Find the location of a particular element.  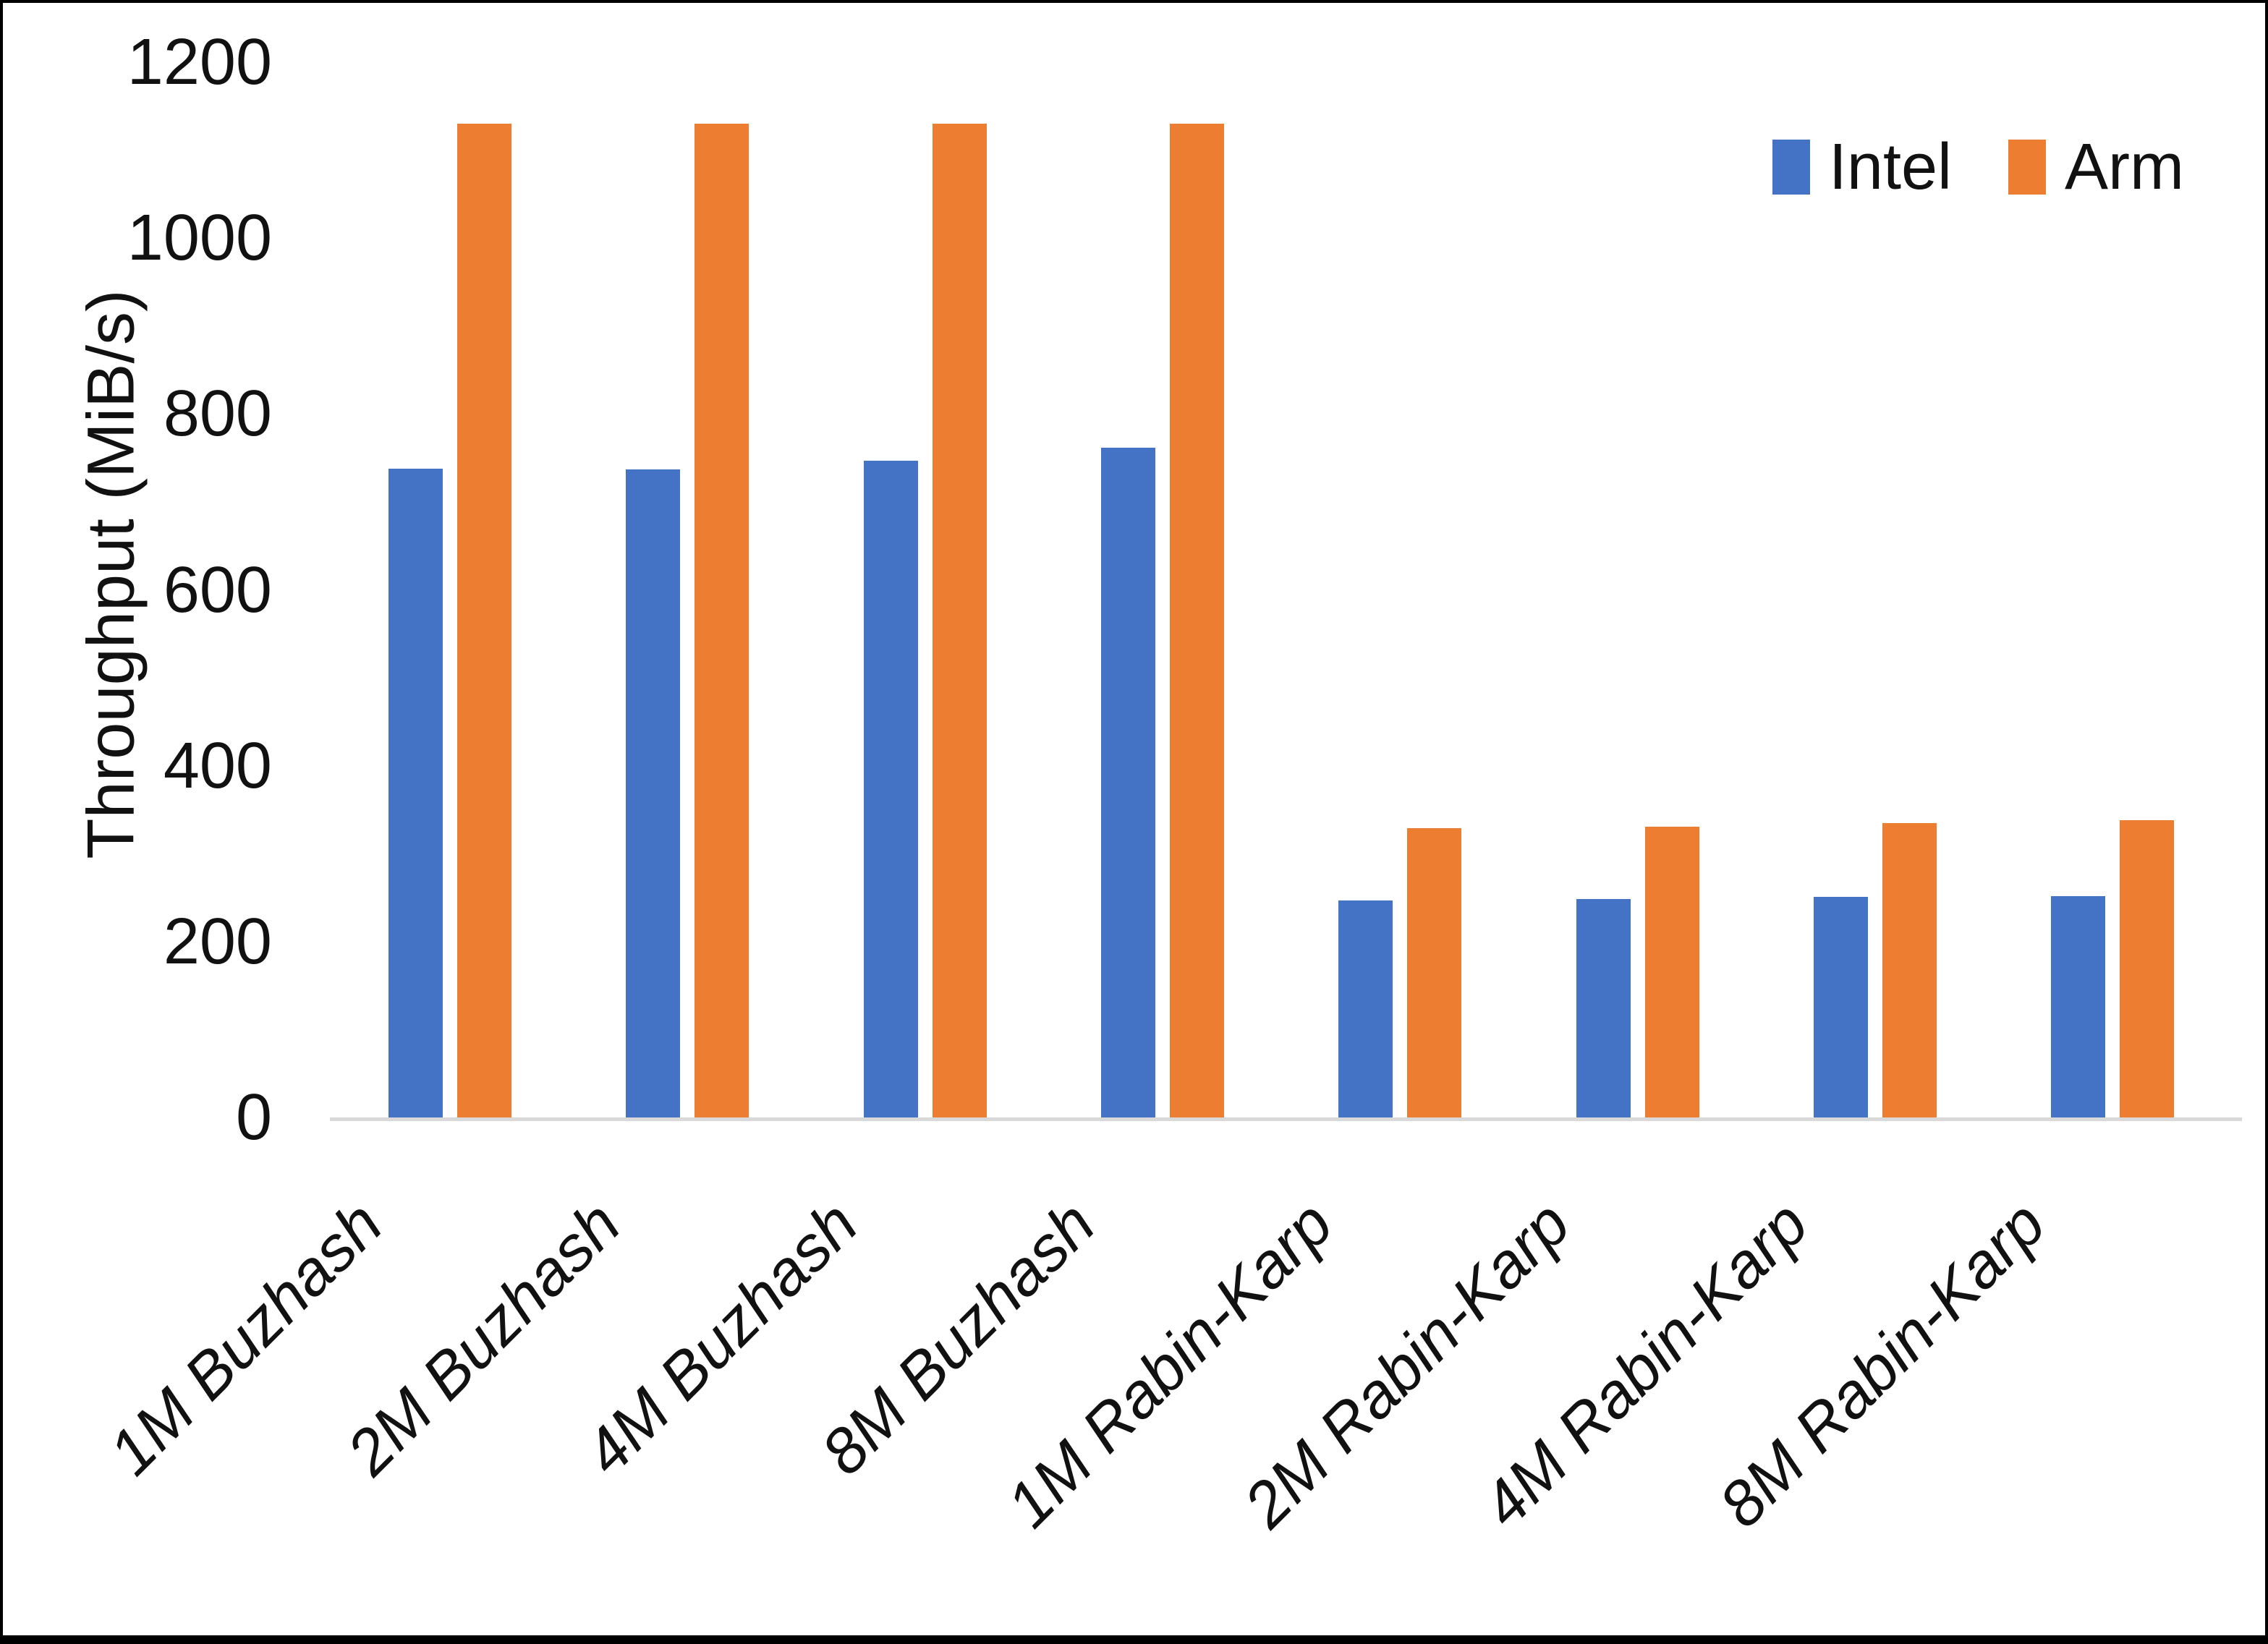

bar-arm-1m-buzhash is located at coordinates (484, 620).